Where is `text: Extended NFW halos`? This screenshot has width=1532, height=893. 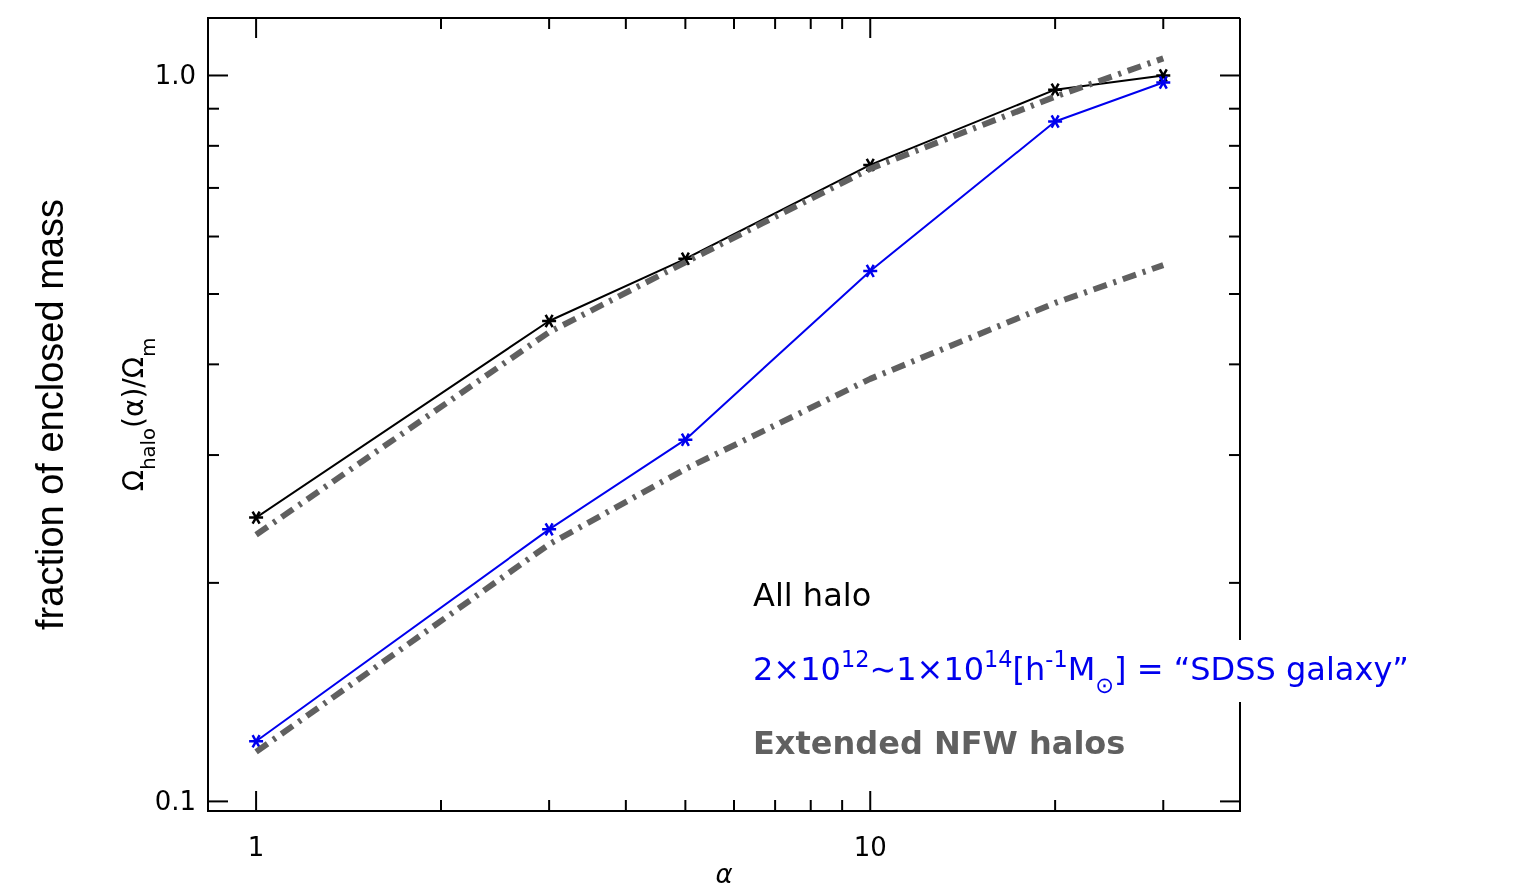 text: Extended NFW halos is located at coordinates (939, 743).